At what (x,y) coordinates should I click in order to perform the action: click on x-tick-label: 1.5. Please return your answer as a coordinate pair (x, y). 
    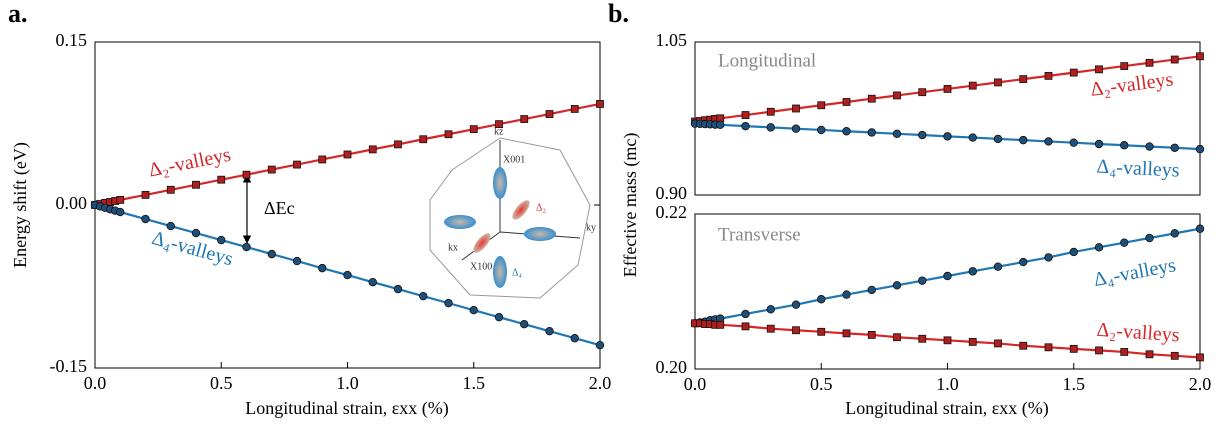
    Looking at the image, I should click on (1074, 384).